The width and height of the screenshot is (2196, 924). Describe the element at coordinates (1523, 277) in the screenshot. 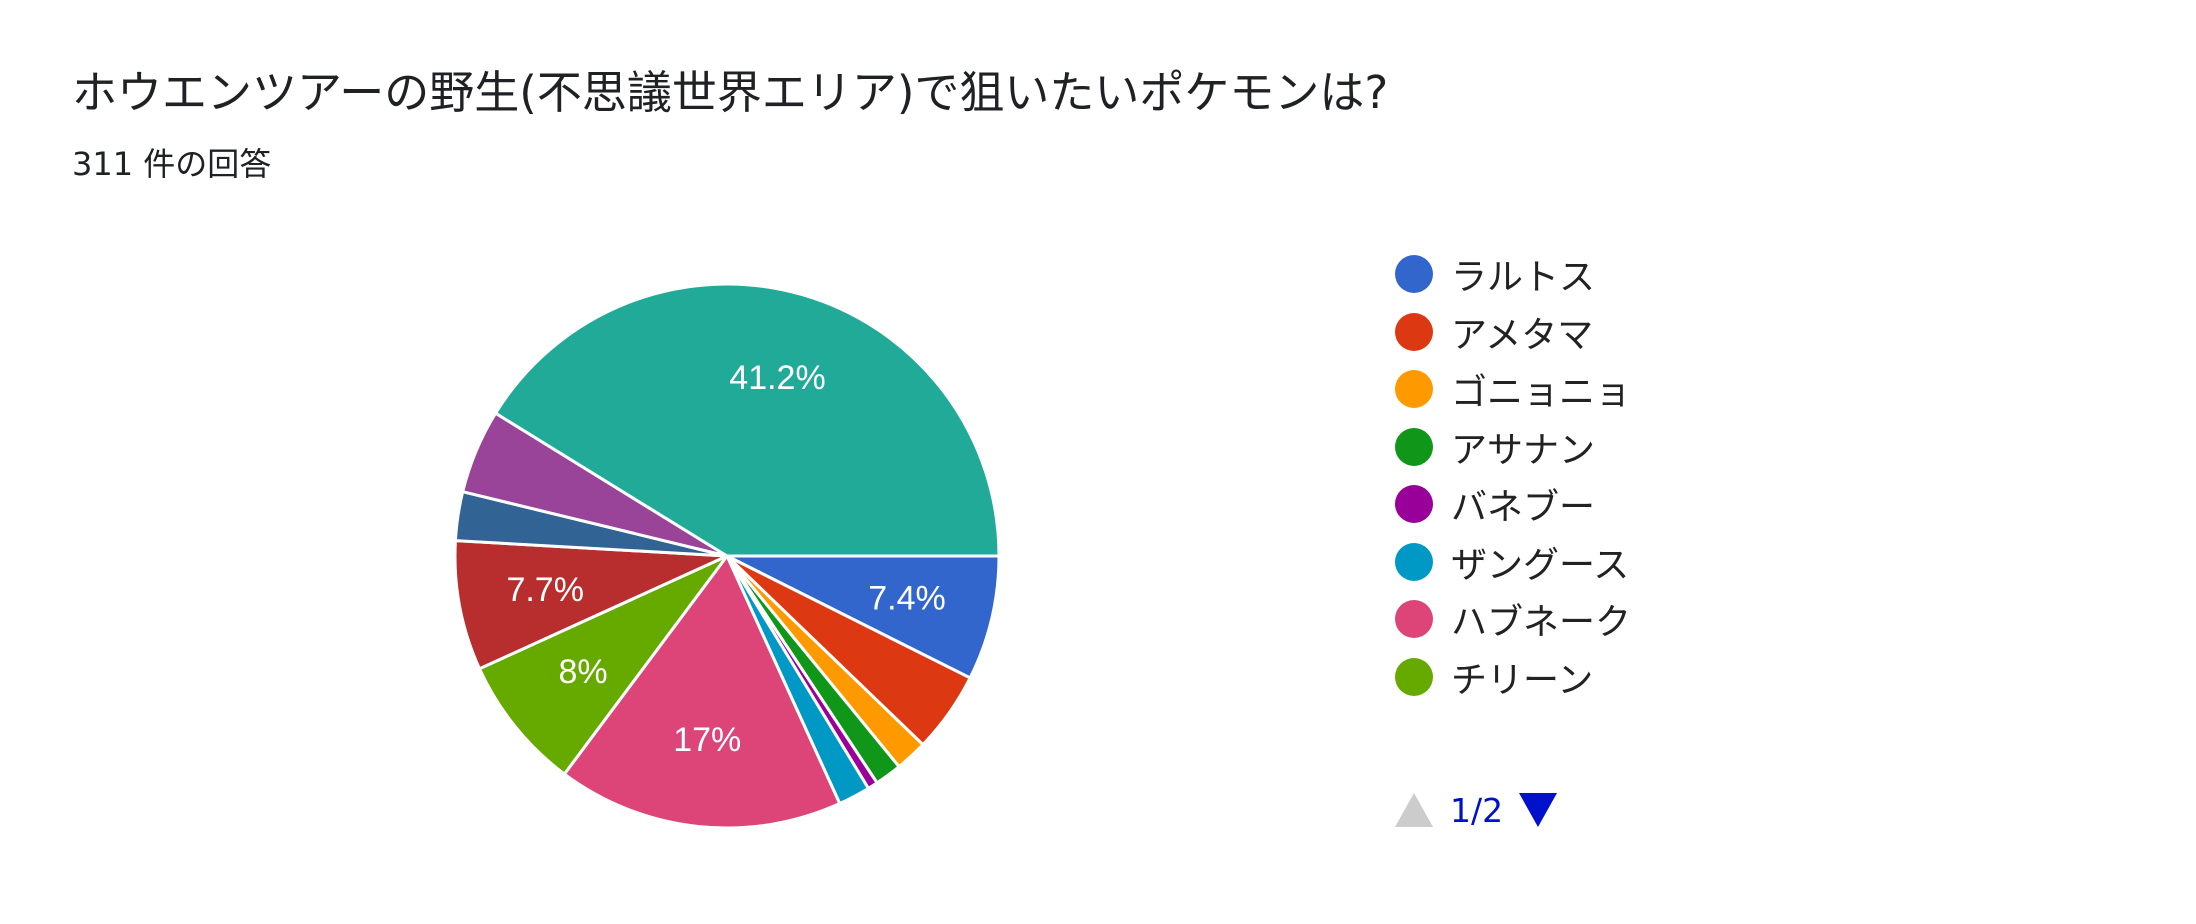

I see `legend-label: ラルトス` at that location.